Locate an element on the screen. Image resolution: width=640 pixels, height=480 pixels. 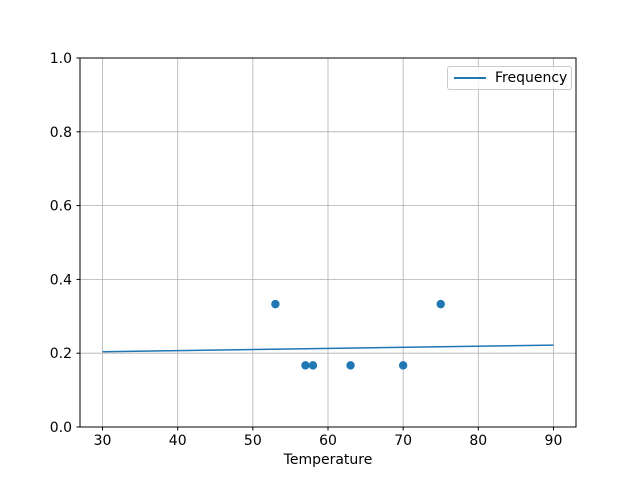
x-tick-label: 80 is located at coordinates (478, 441).